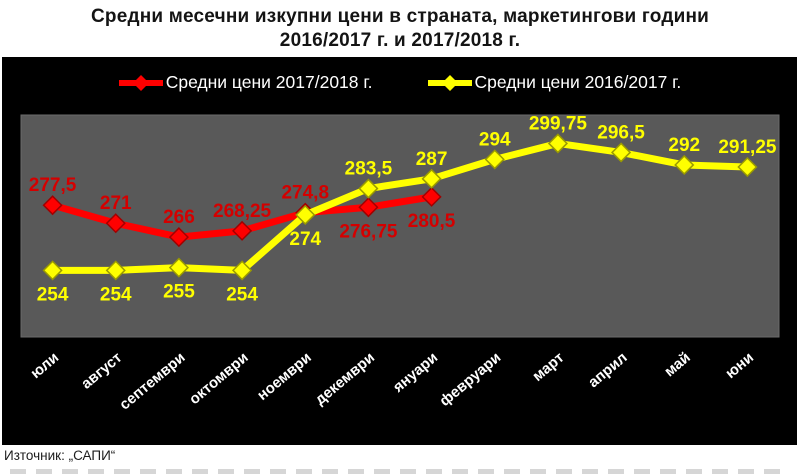 The height and width of the screenshot is (474, 800). Describe the element at coordinates (60, 455) in the screenshot. I see `source-note: Източник: „САПИ“` at that location.